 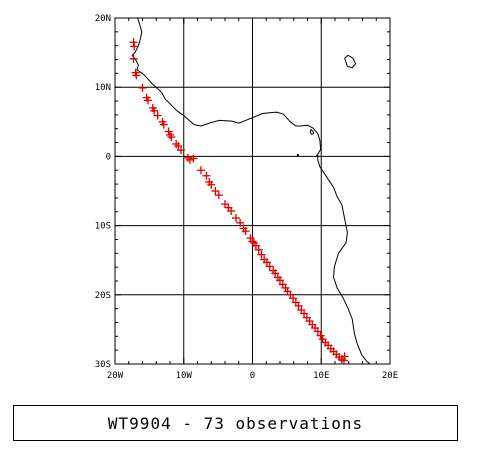 What do you see at coordinates (103, 296) in the screenshot?
I see `lat-tick-label: 20S` at bounding box center [103, 296].